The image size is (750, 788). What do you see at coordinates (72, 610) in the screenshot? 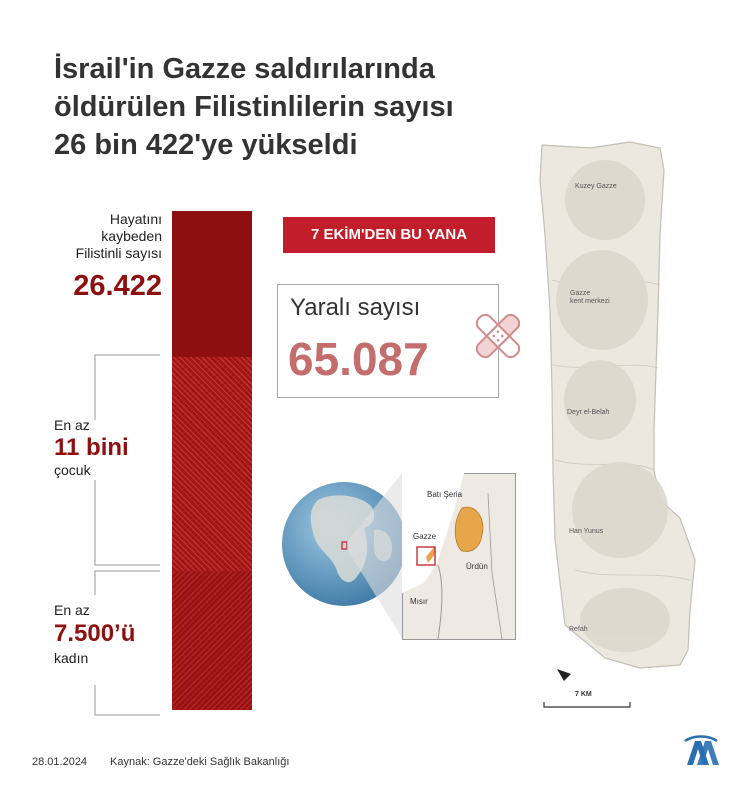
I see `women-prefix: En az` at bounding box center [72, 610].